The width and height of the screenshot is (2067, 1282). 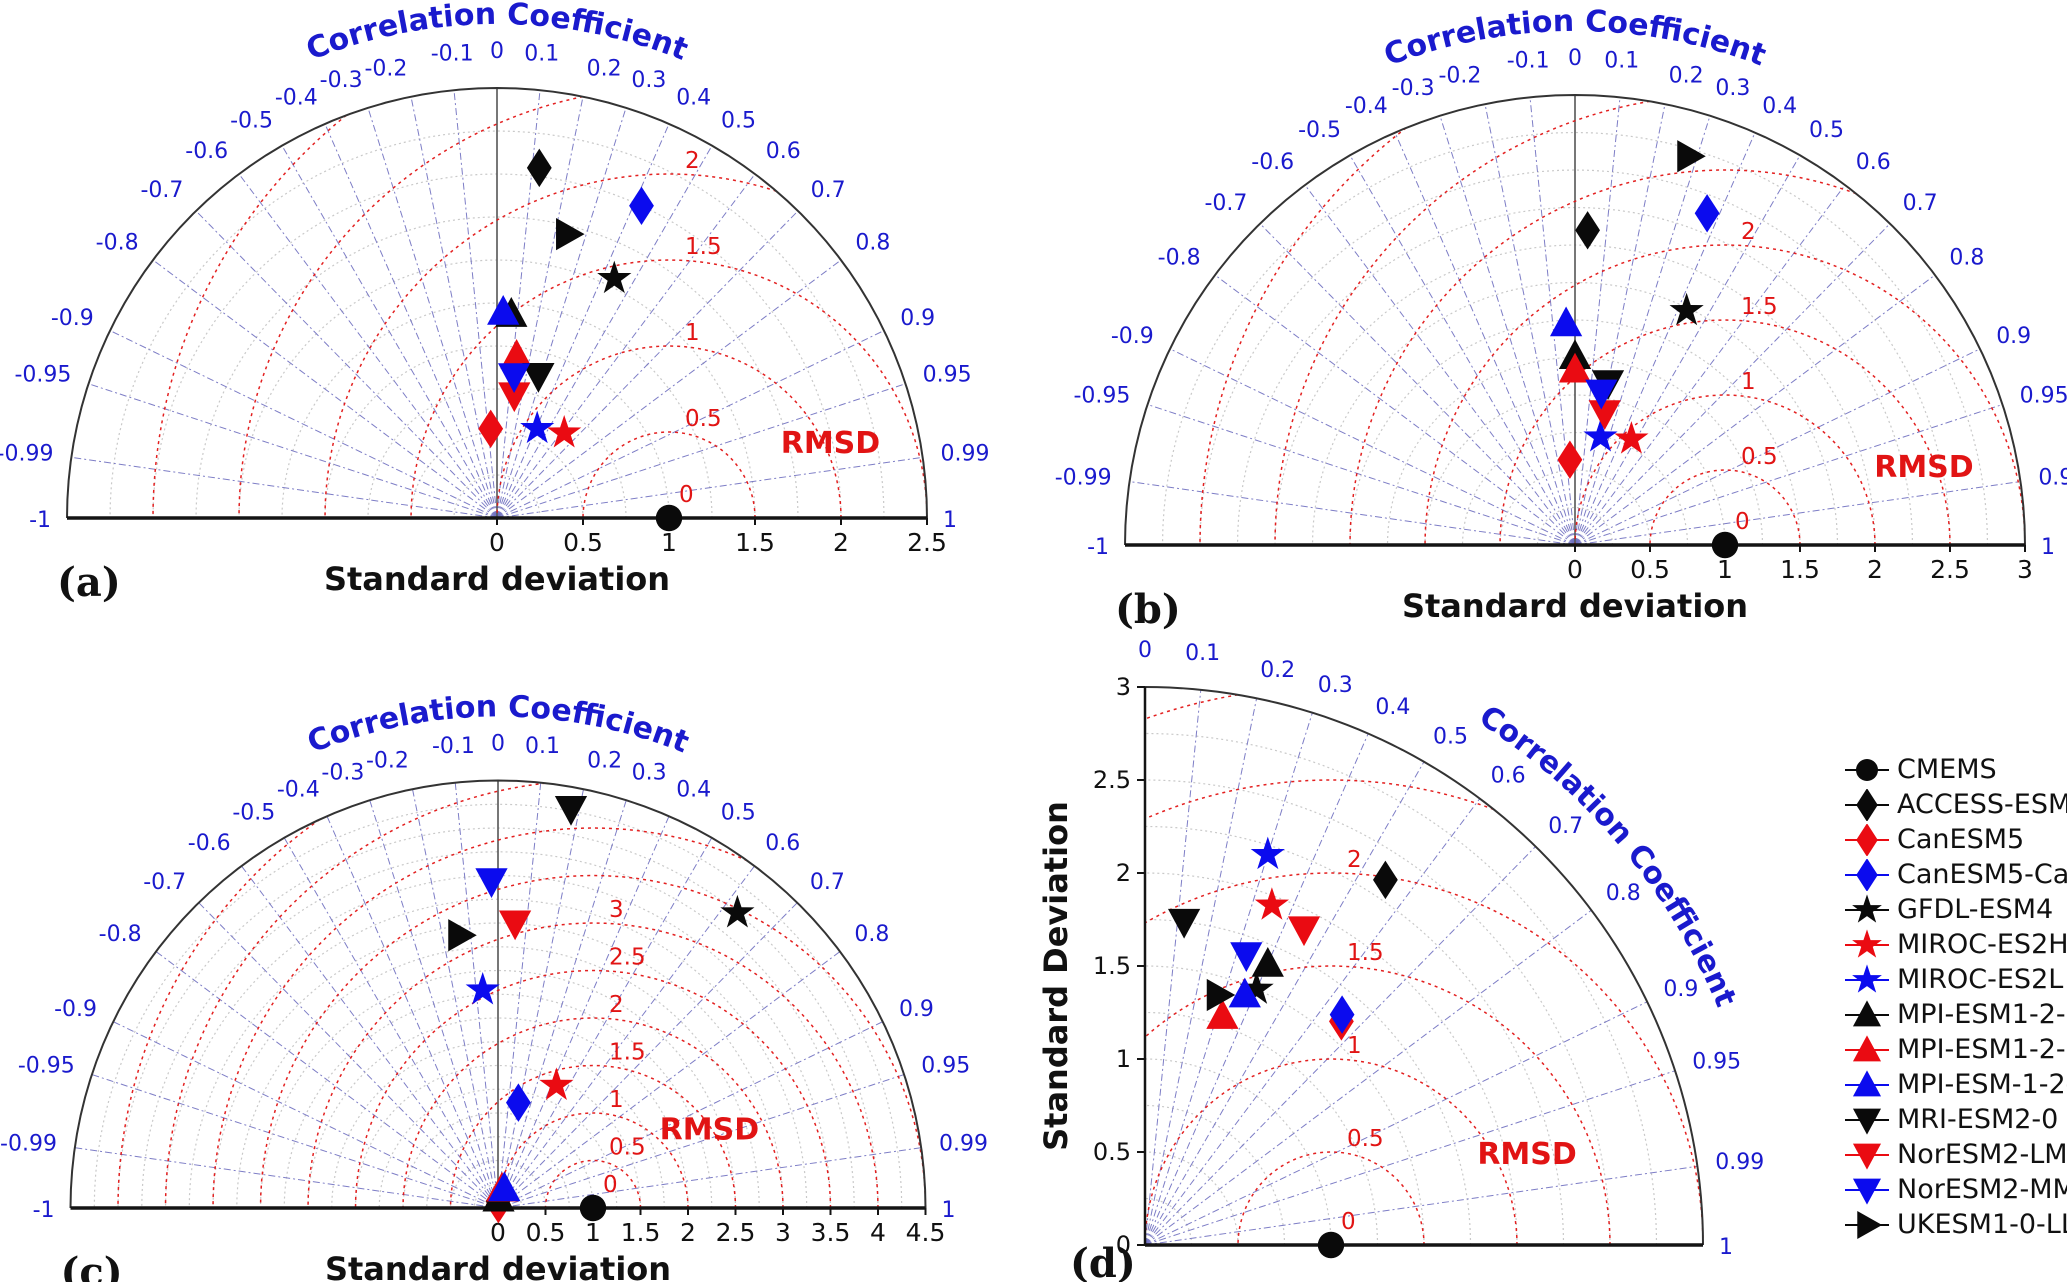 I want to click on correlation-tick-label: -0.1, so click(x=452, y=53).